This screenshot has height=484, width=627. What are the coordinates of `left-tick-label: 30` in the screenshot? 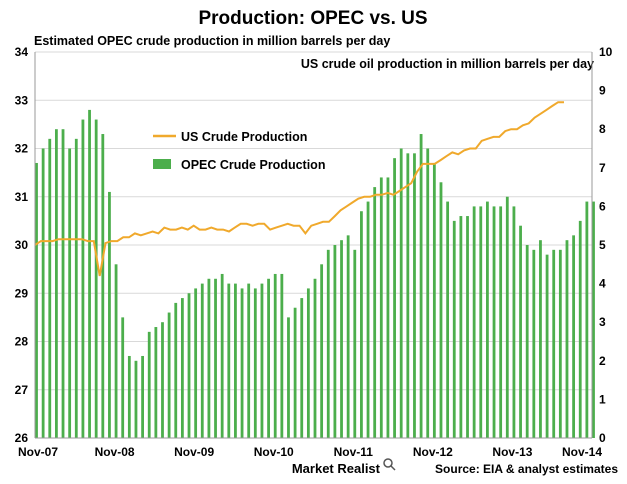 It's located at (22, 245).